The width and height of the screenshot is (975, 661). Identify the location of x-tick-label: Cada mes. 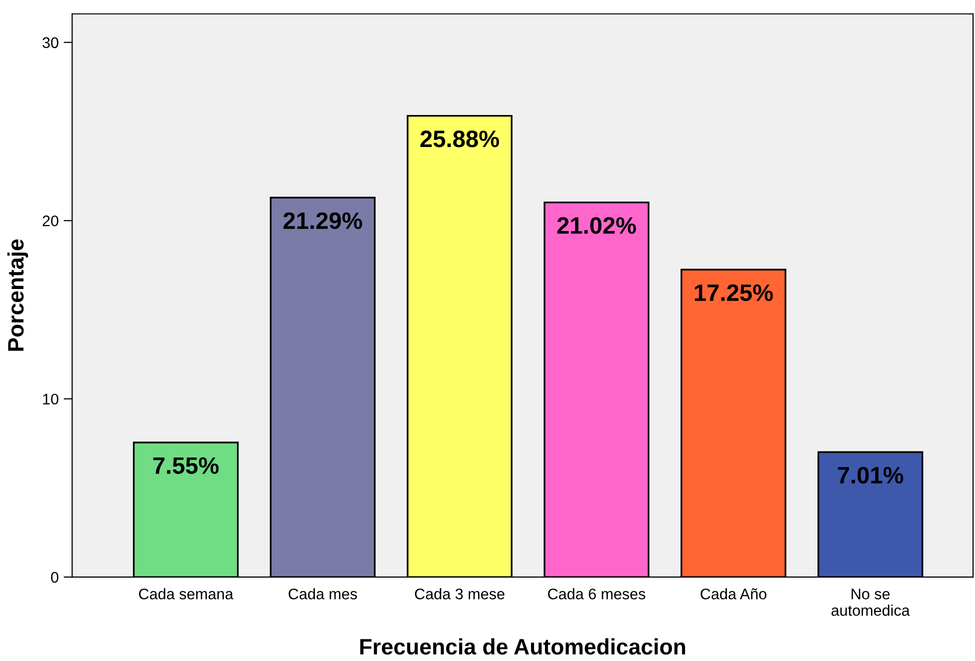
(322, 594).